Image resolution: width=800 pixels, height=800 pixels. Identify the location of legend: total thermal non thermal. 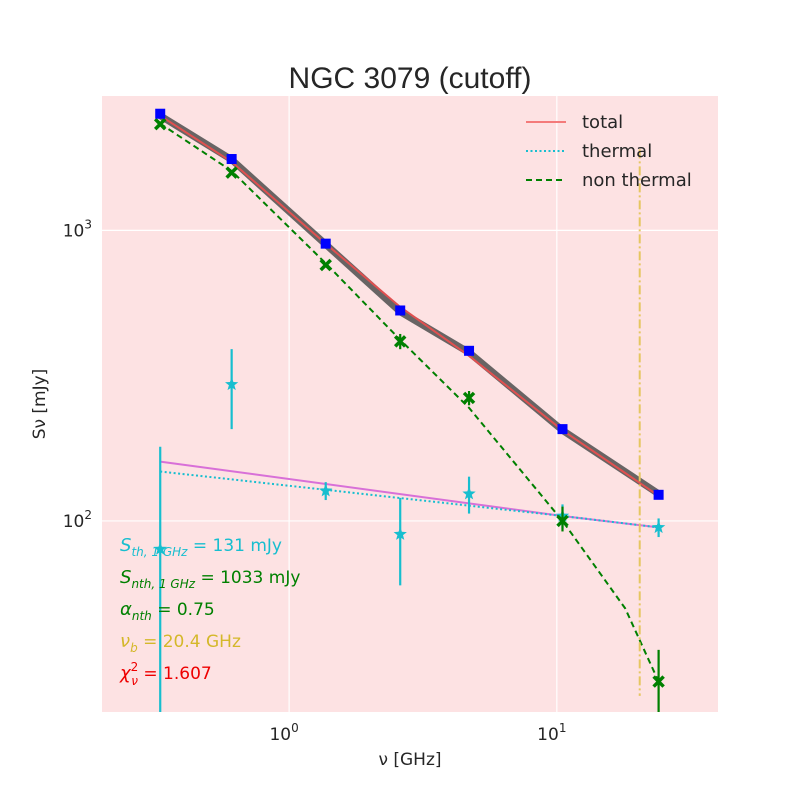
(609, 151).